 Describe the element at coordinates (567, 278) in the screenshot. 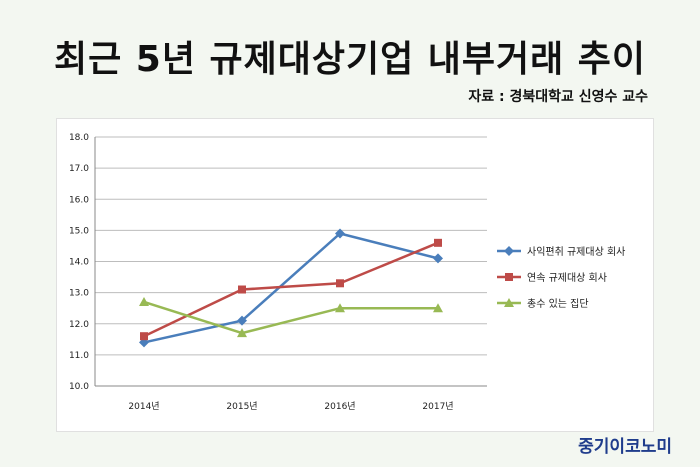

I see `legend-label: 연속 규제대상 회사` at that location.